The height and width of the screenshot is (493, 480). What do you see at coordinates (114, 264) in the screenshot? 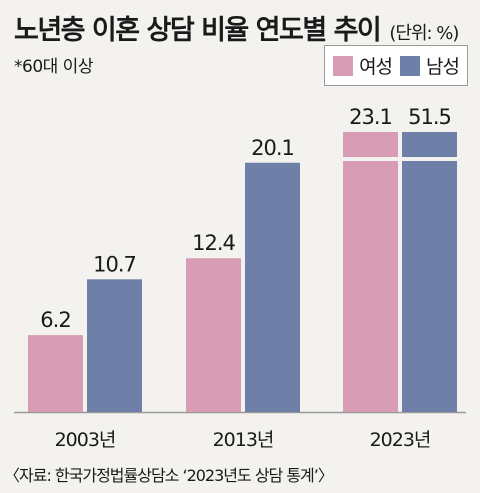
I see `data-label-male-0: 10.7` at bounding box center [114, 264].